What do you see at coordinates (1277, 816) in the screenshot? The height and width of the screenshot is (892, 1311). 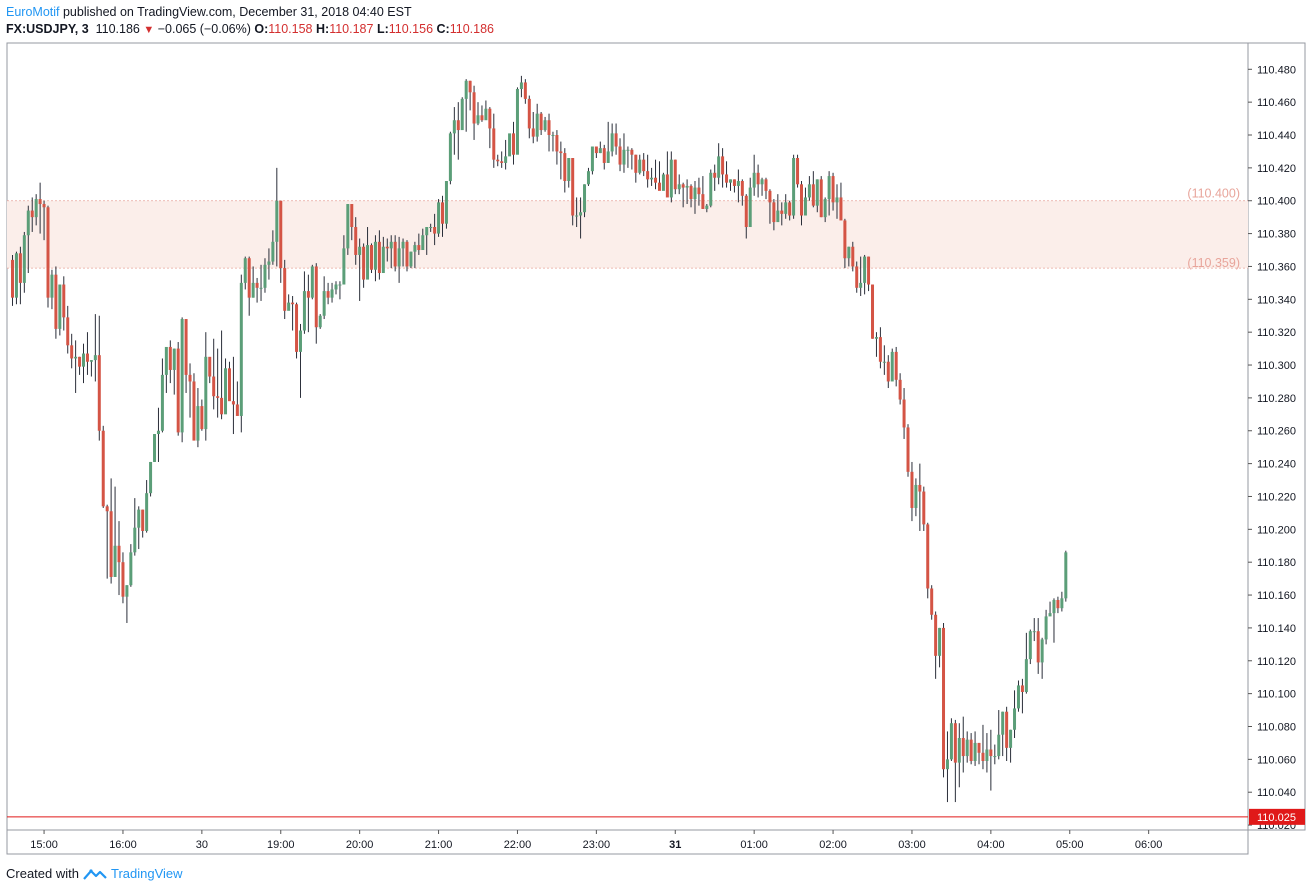 I see `support-price-tag` at bounding box center [1277, 816].